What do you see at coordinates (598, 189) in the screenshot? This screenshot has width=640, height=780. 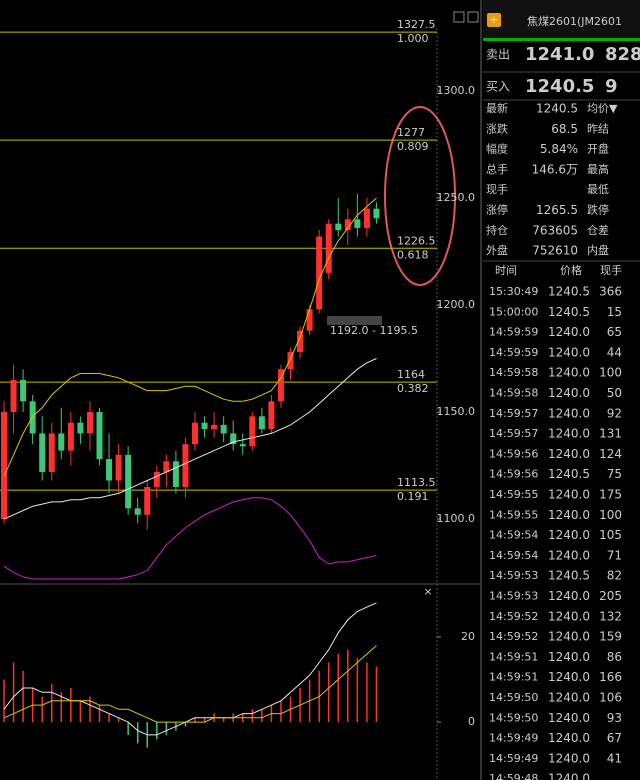 I see `quote-row-label: 最低` at bounding box center [598, 189].